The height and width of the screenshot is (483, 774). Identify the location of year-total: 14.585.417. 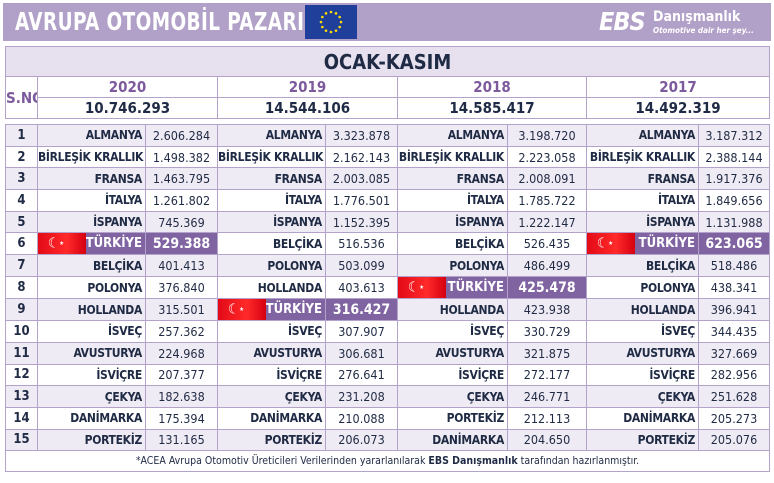
(492, 108).